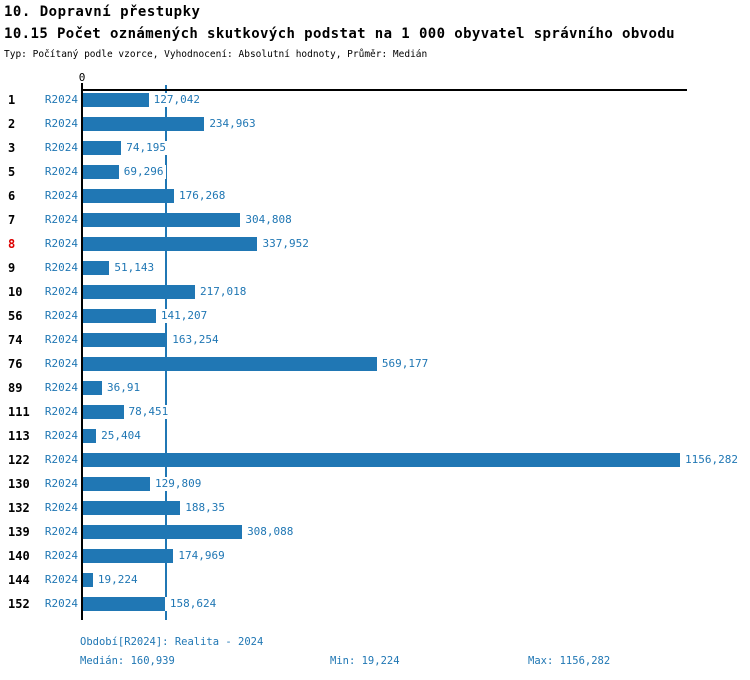  I want to click on median-line, so click(166, 352).